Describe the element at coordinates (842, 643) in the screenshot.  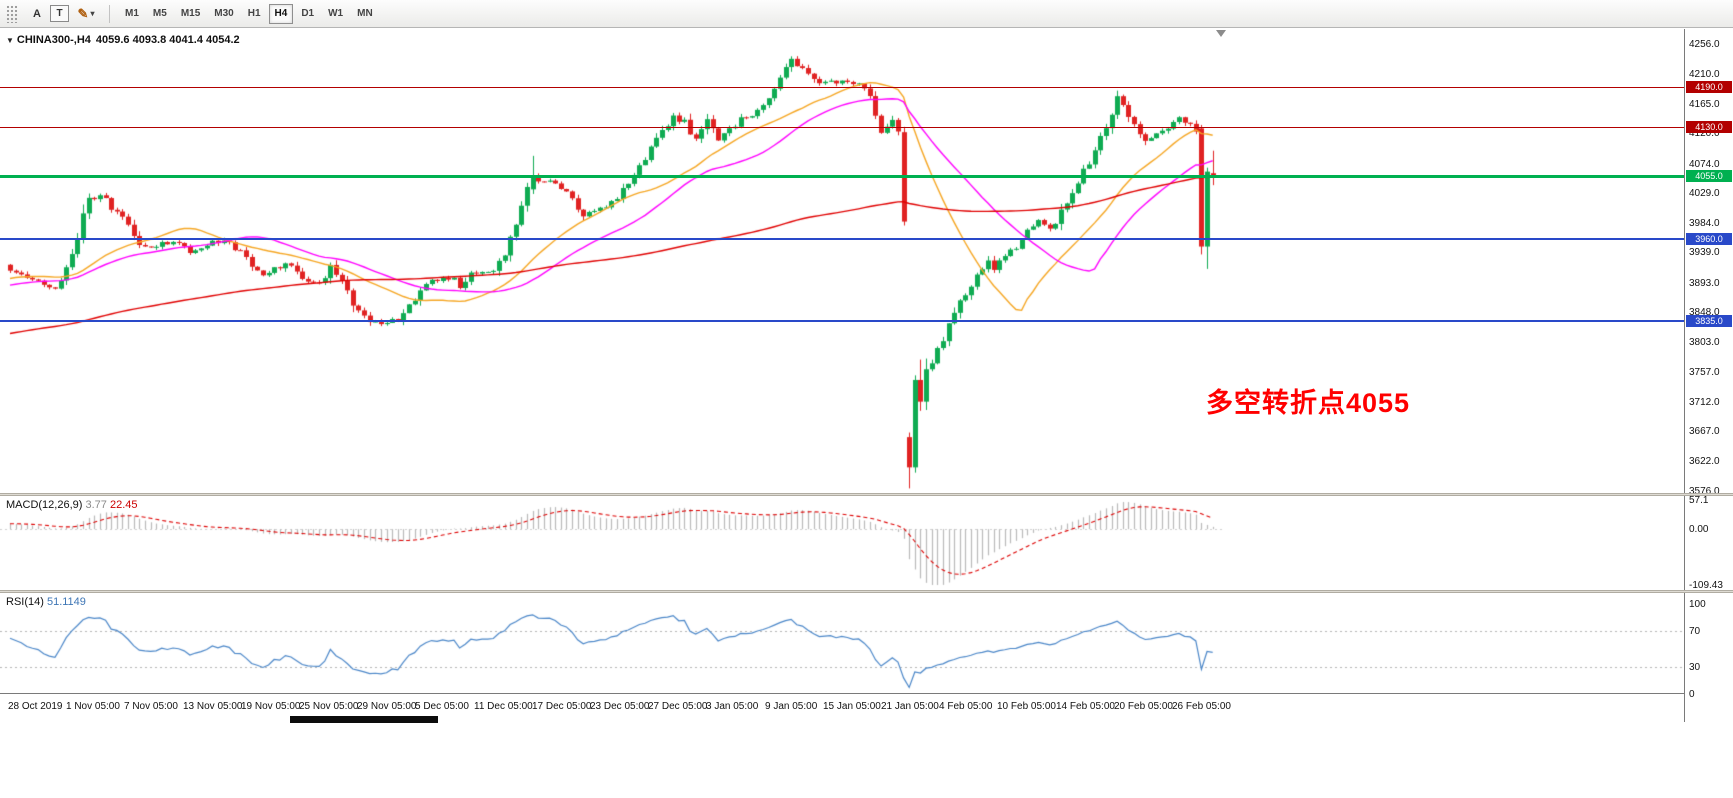
I see `rsi-canvas` at that location.